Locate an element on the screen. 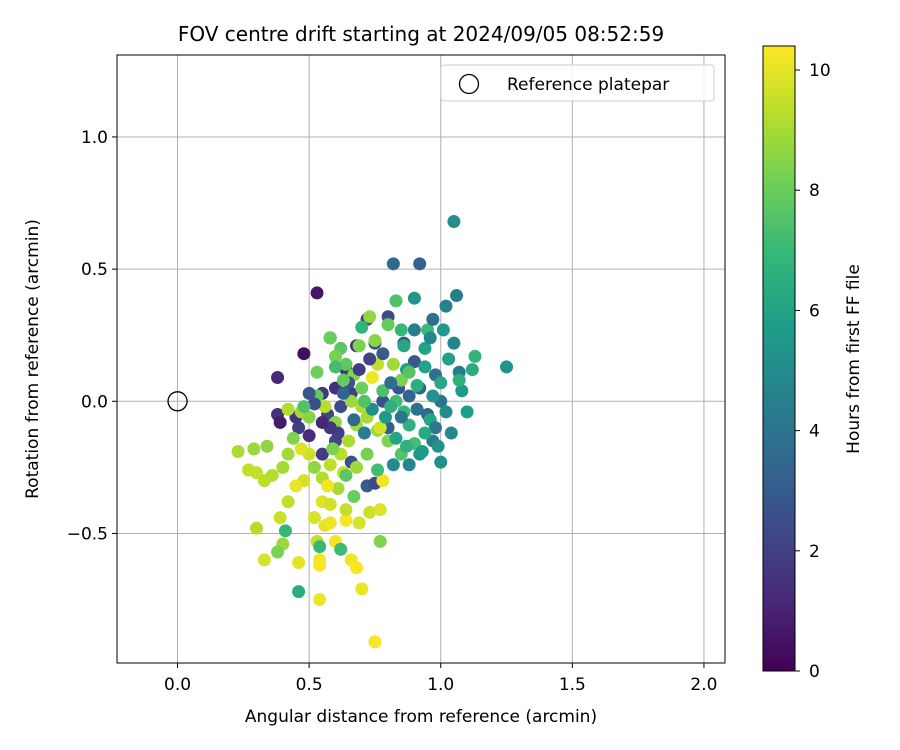 The width and height of the screenshot is (900, 750). y-axis-label: Rotation from reference (arcmin) is located at coordinates (33, 359).